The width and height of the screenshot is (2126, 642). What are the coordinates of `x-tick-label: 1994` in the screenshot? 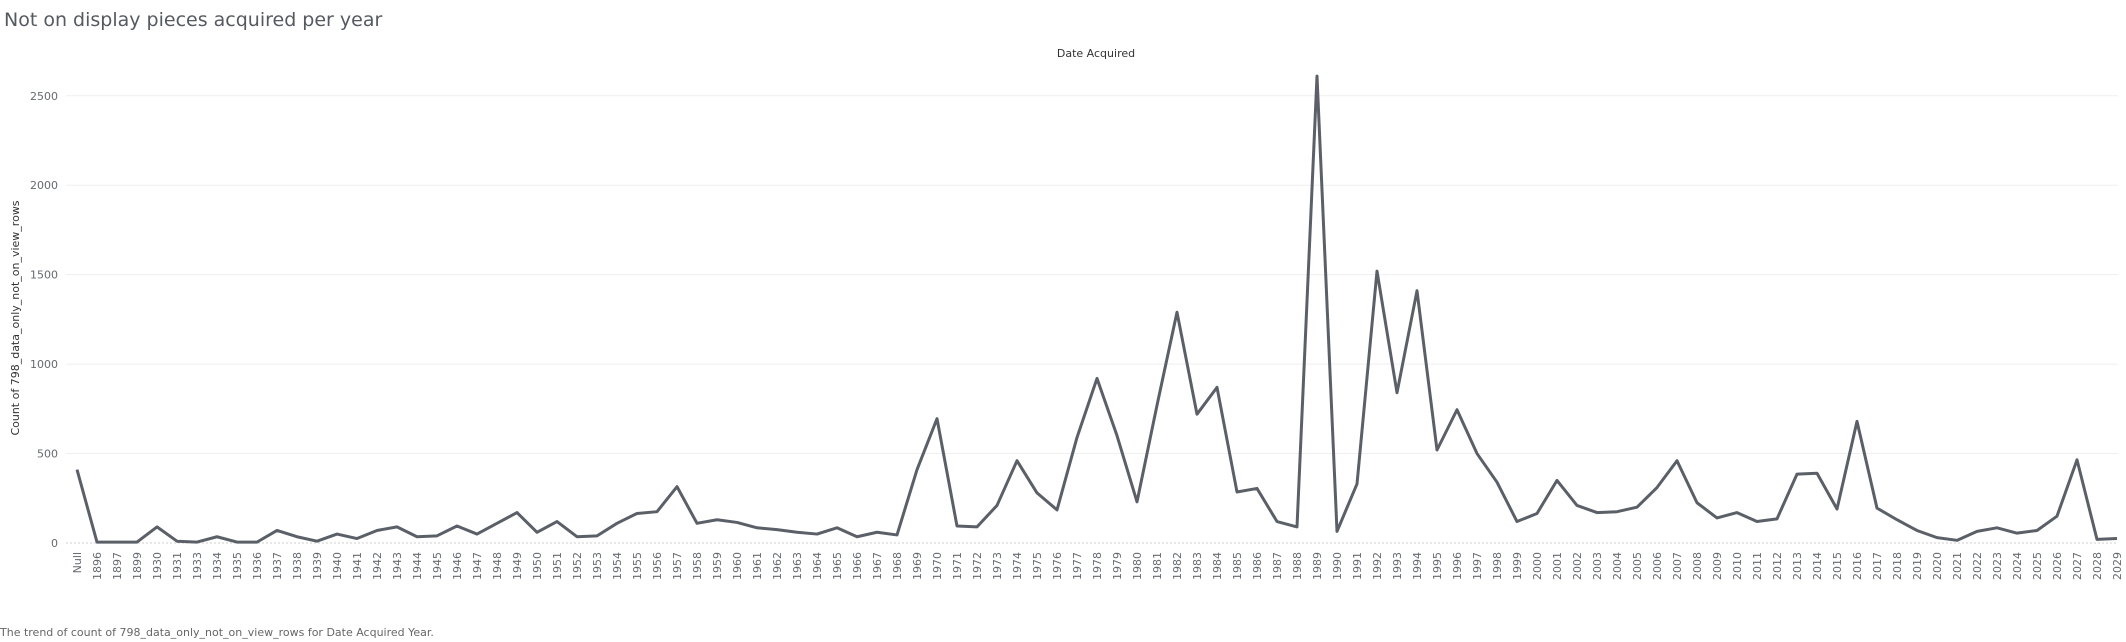 It's located at (1417, 566).